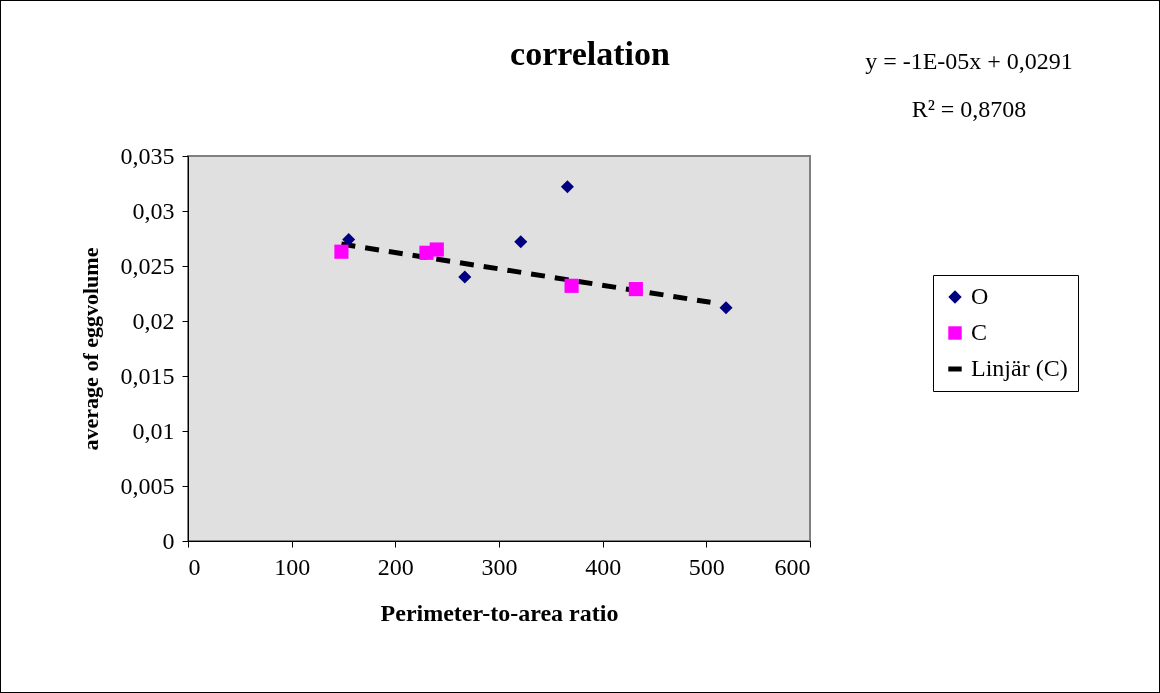  Describe the element at coordinates (590, 53) in the screenshot. I see `chart-title: correlation` at that location.